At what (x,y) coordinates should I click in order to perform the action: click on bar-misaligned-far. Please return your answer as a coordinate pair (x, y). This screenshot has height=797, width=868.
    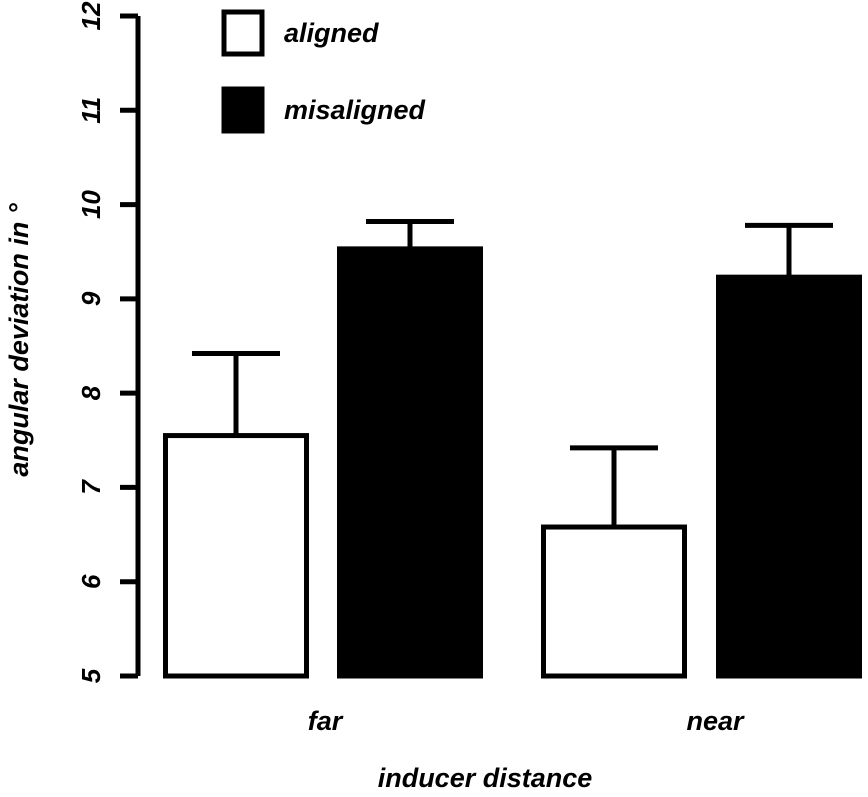
    Looking at the image, I should click on (410, 462).